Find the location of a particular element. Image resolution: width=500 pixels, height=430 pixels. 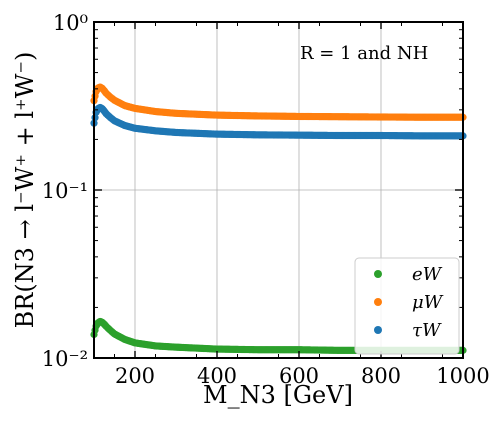

y-axis-title: BR(N3 → l⁻W⁺ + l⁺W⁻) is located at coordinates (25, 190).